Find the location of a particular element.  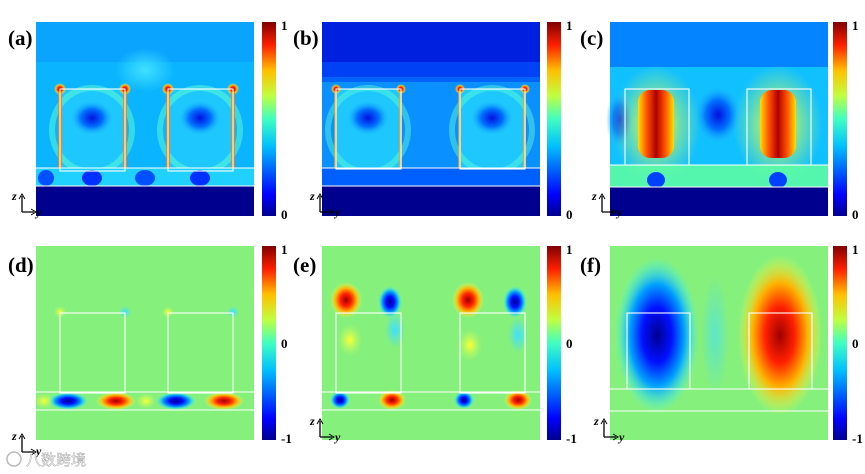

colorbar-tick-mid-d: 0 is located at coordinates (284, 343).